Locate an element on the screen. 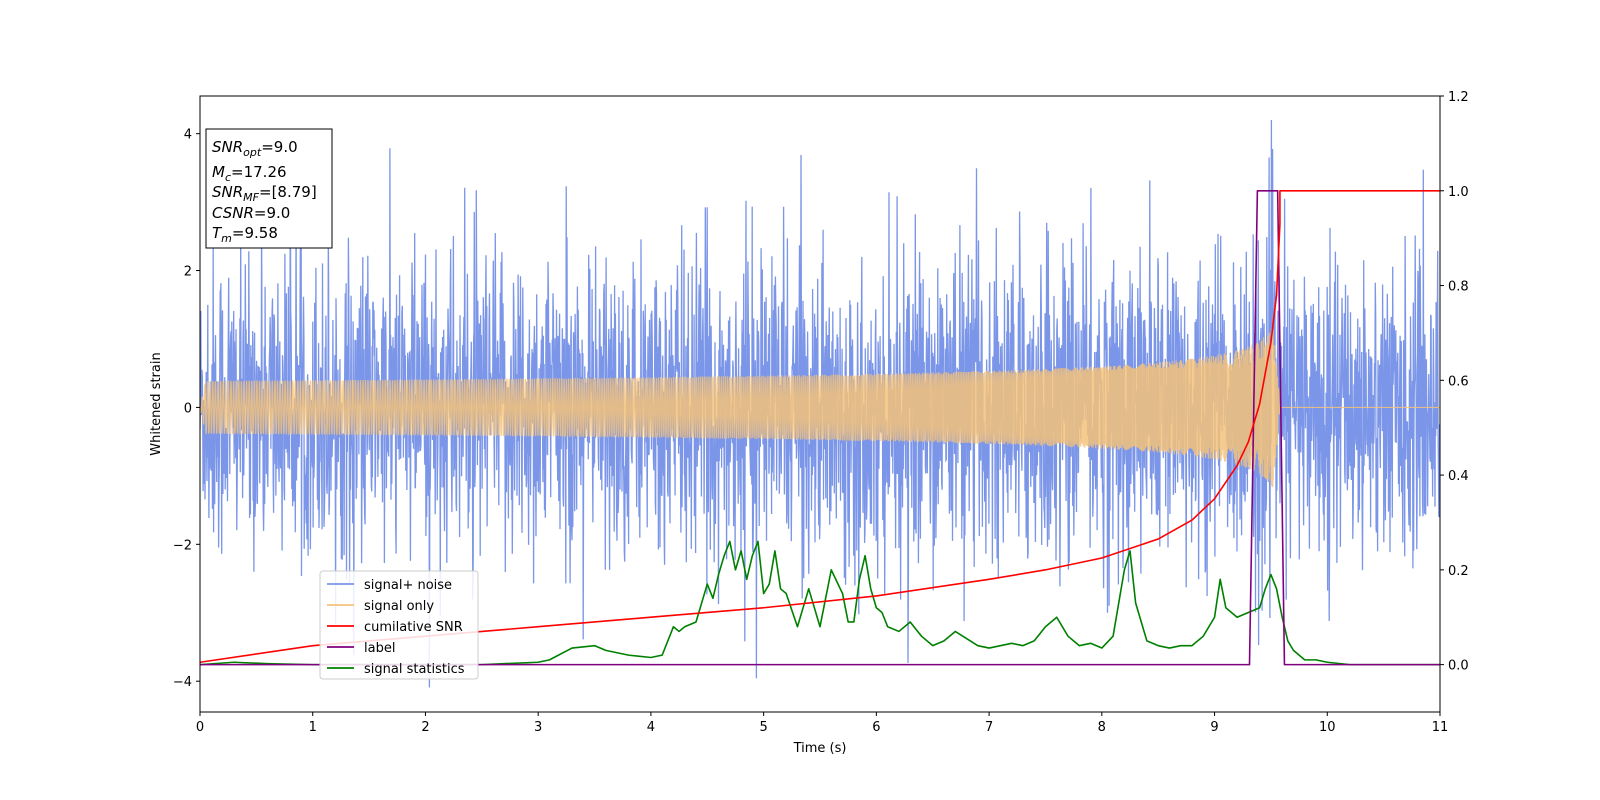 The height and width of the screenshot is (800, 1600). info-snr-mf-base: SNR is located at coordinates (227, 192).